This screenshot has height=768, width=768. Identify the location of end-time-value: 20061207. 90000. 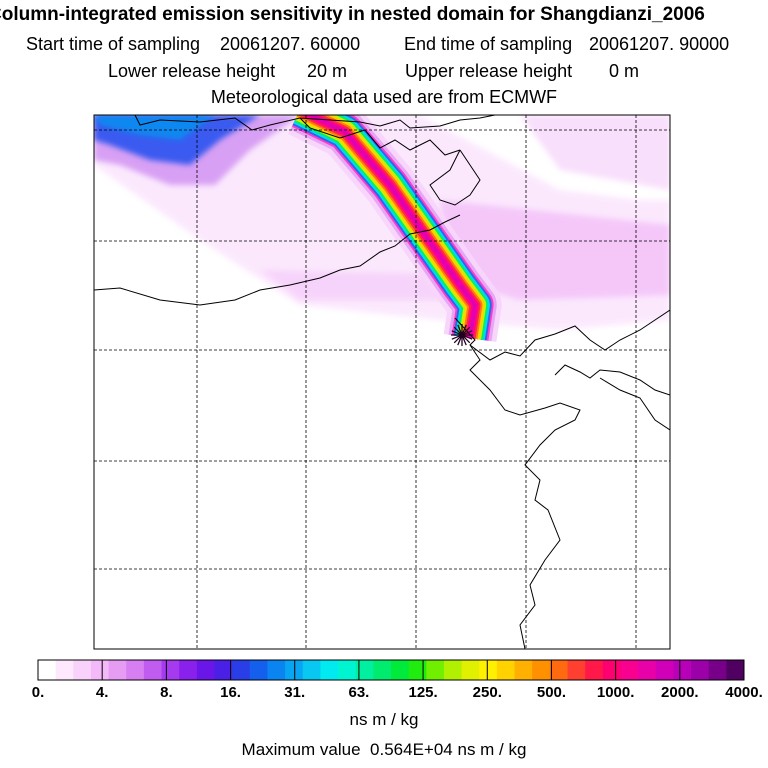
(659, 44).